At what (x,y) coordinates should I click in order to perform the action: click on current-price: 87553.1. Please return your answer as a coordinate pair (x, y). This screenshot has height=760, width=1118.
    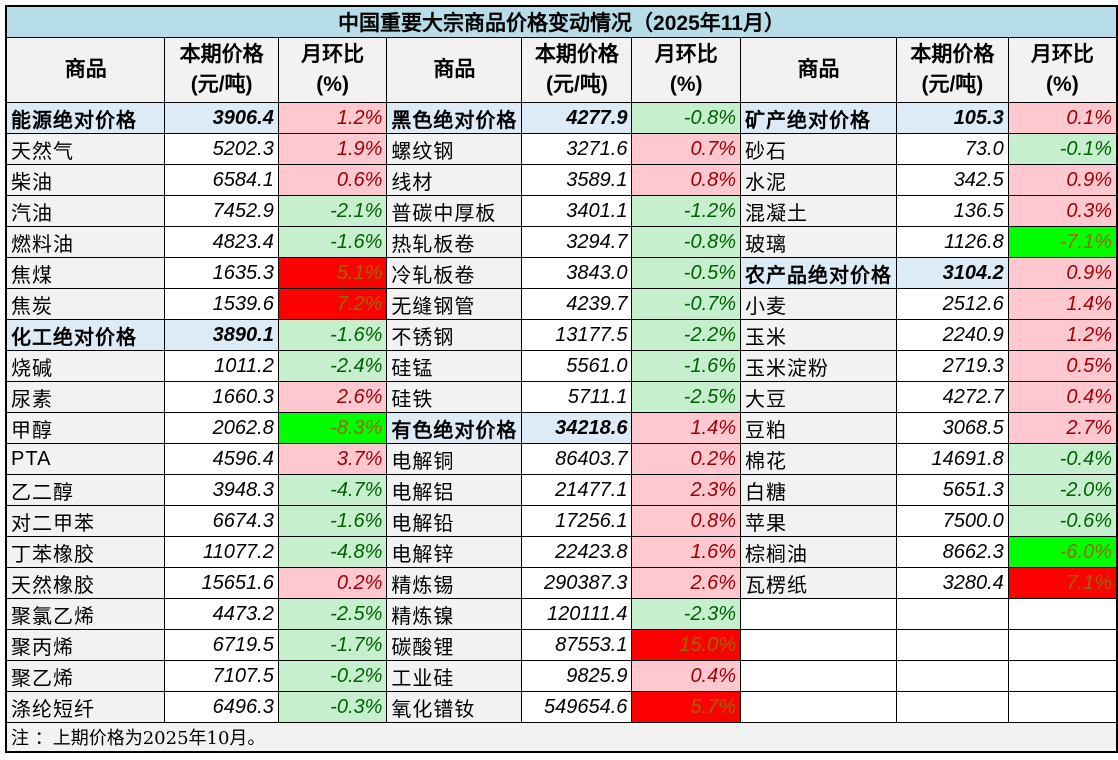
    Looking at the image, I should click on (577, 645).